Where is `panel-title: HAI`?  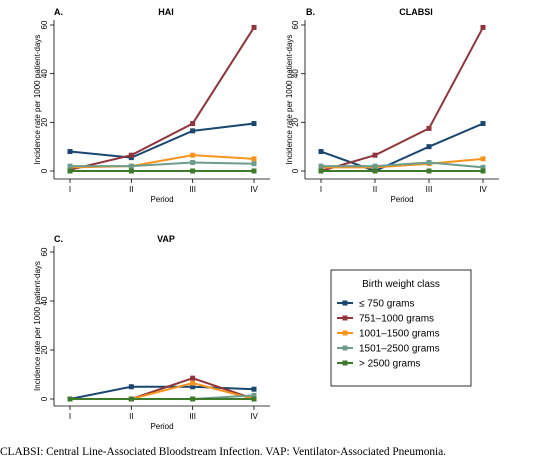
panel-title: HAI is located at coordinates (166, 12).